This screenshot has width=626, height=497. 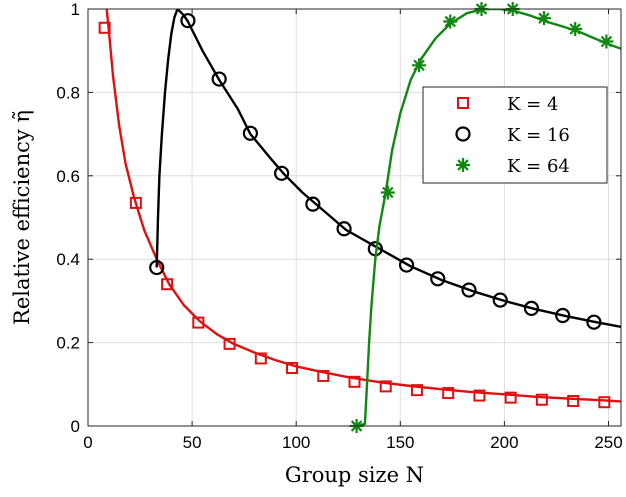 I want to click on x-tick-label: 200, so click(x=504, y=442).